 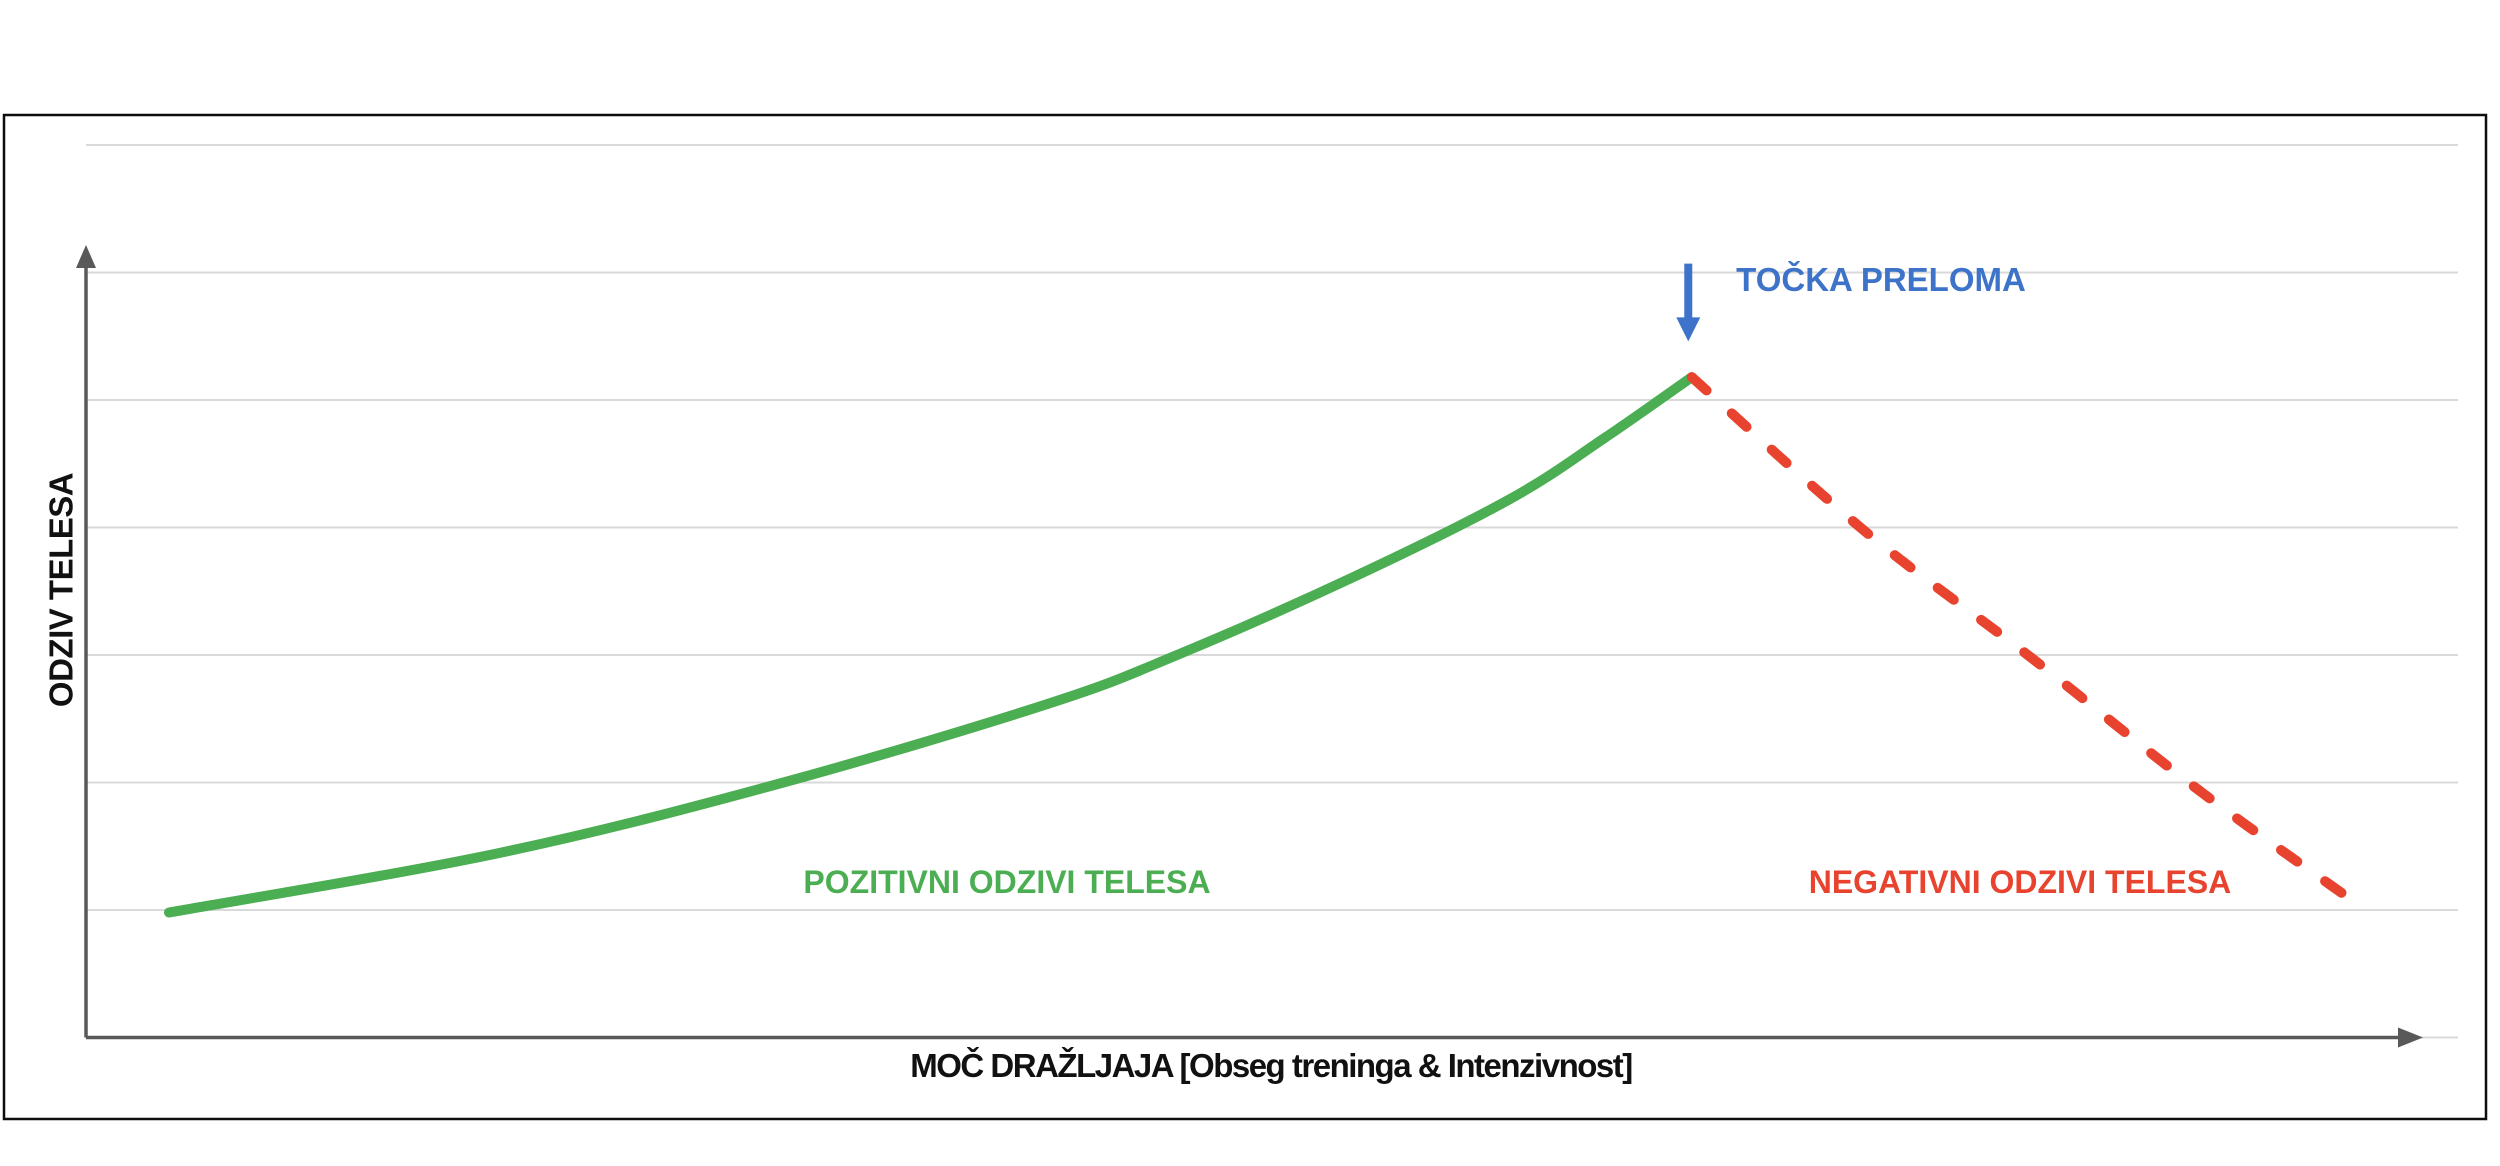 What do you see at coordinates (1688, 329) in the screenshot?
I see `breakpoint-arrow-icon` at bounding box center [1688, 329].